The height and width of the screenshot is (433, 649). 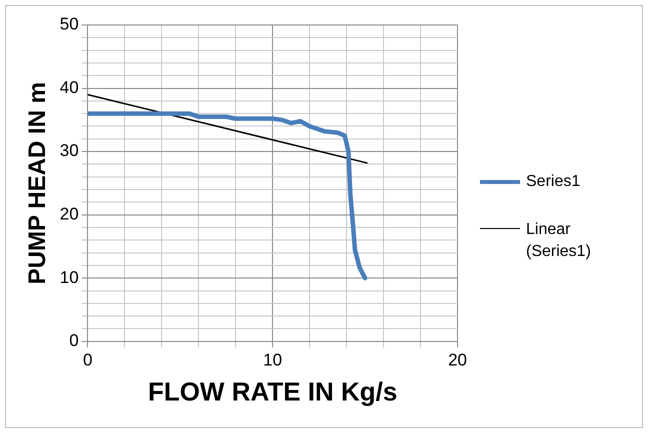 What do you see at coordinates (553, 182) in the screenshot?
I see `legend-label: Series1` at bounding box center [553, 182].